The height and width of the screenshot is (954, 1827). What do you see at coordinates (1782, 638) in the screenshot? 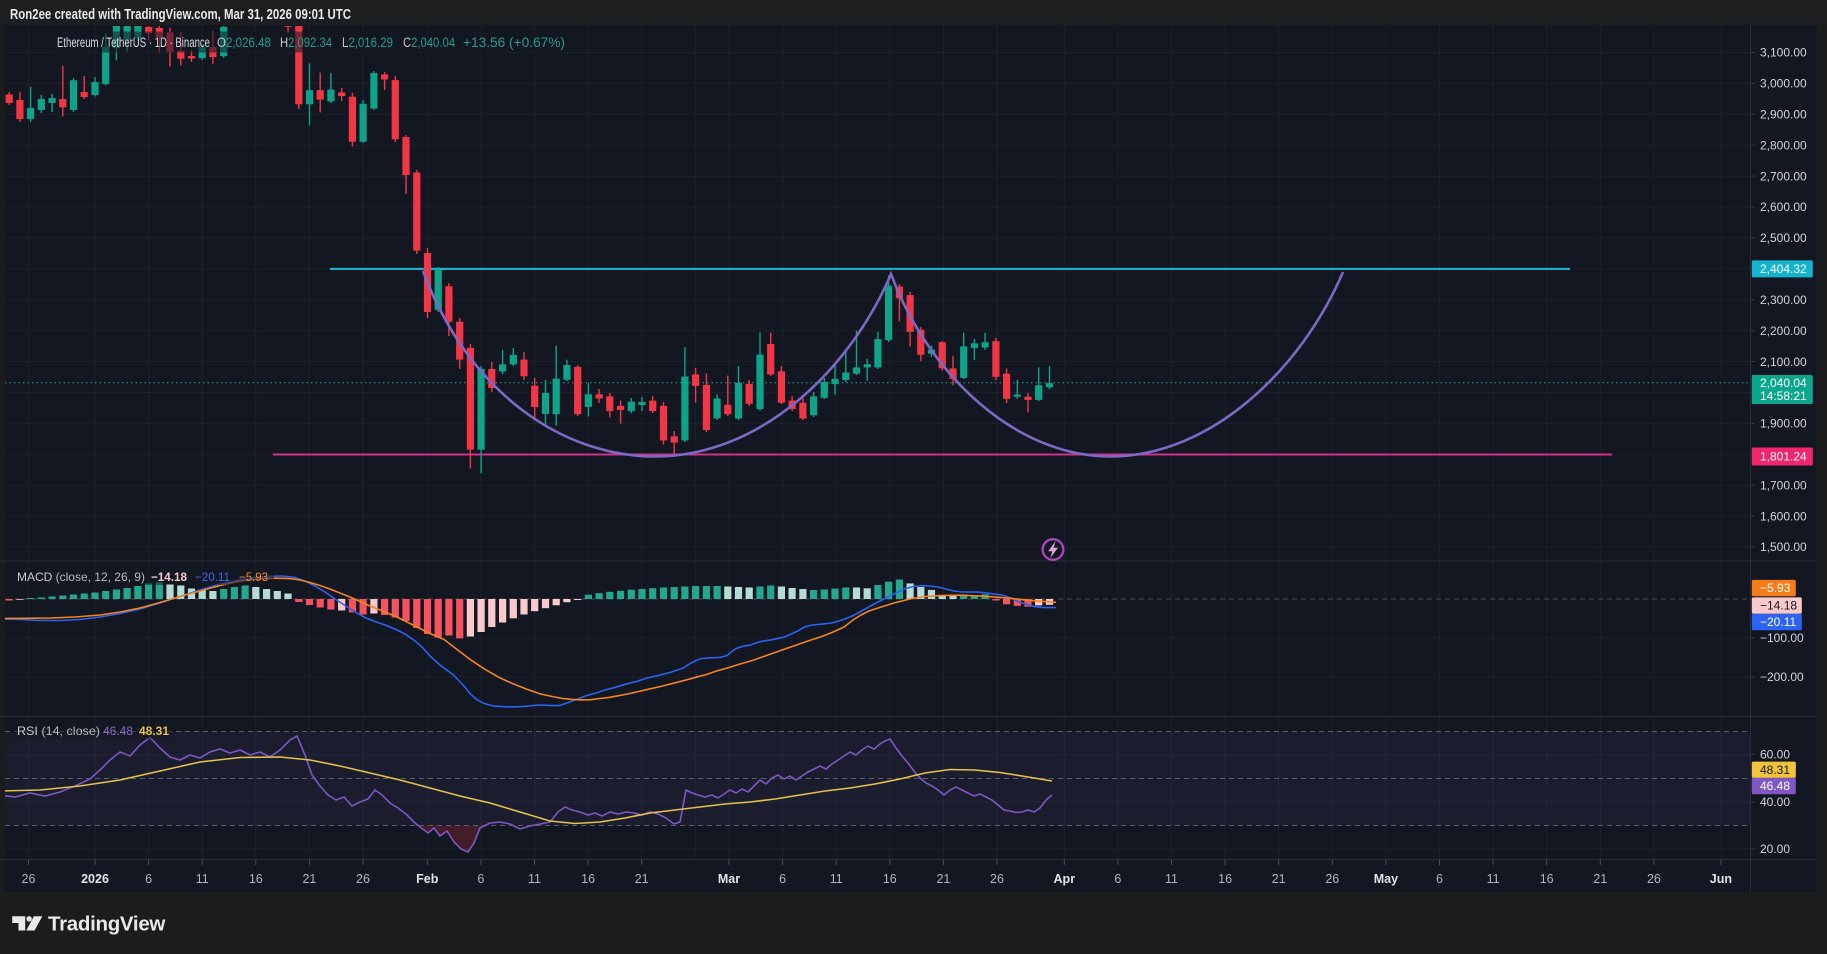
I see `svg-text: −100.00` at bounding box center [1782, 638].